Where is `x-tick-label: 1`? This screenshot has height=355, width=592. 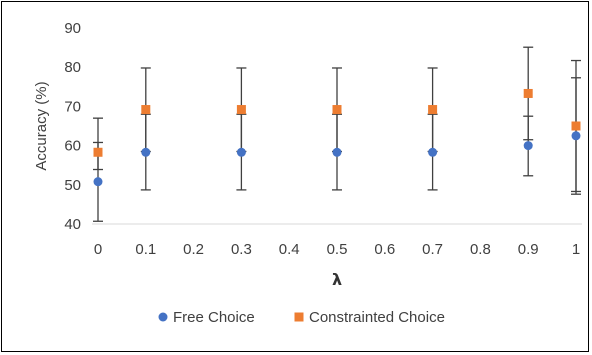 x-tick-label: 1 is located at coordinates (576, 249).